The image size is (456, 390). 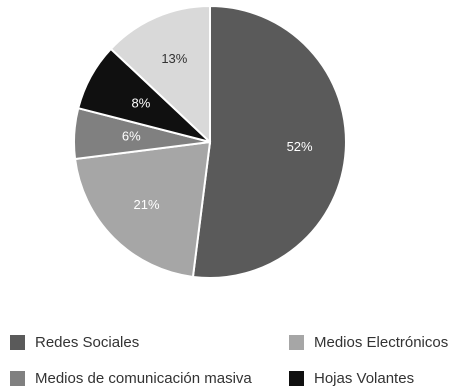 What do you see at coordinates (300, 146) in the screenshot?
I see `pie-slice-label-0: 52%` at bounding box center [300, 146].